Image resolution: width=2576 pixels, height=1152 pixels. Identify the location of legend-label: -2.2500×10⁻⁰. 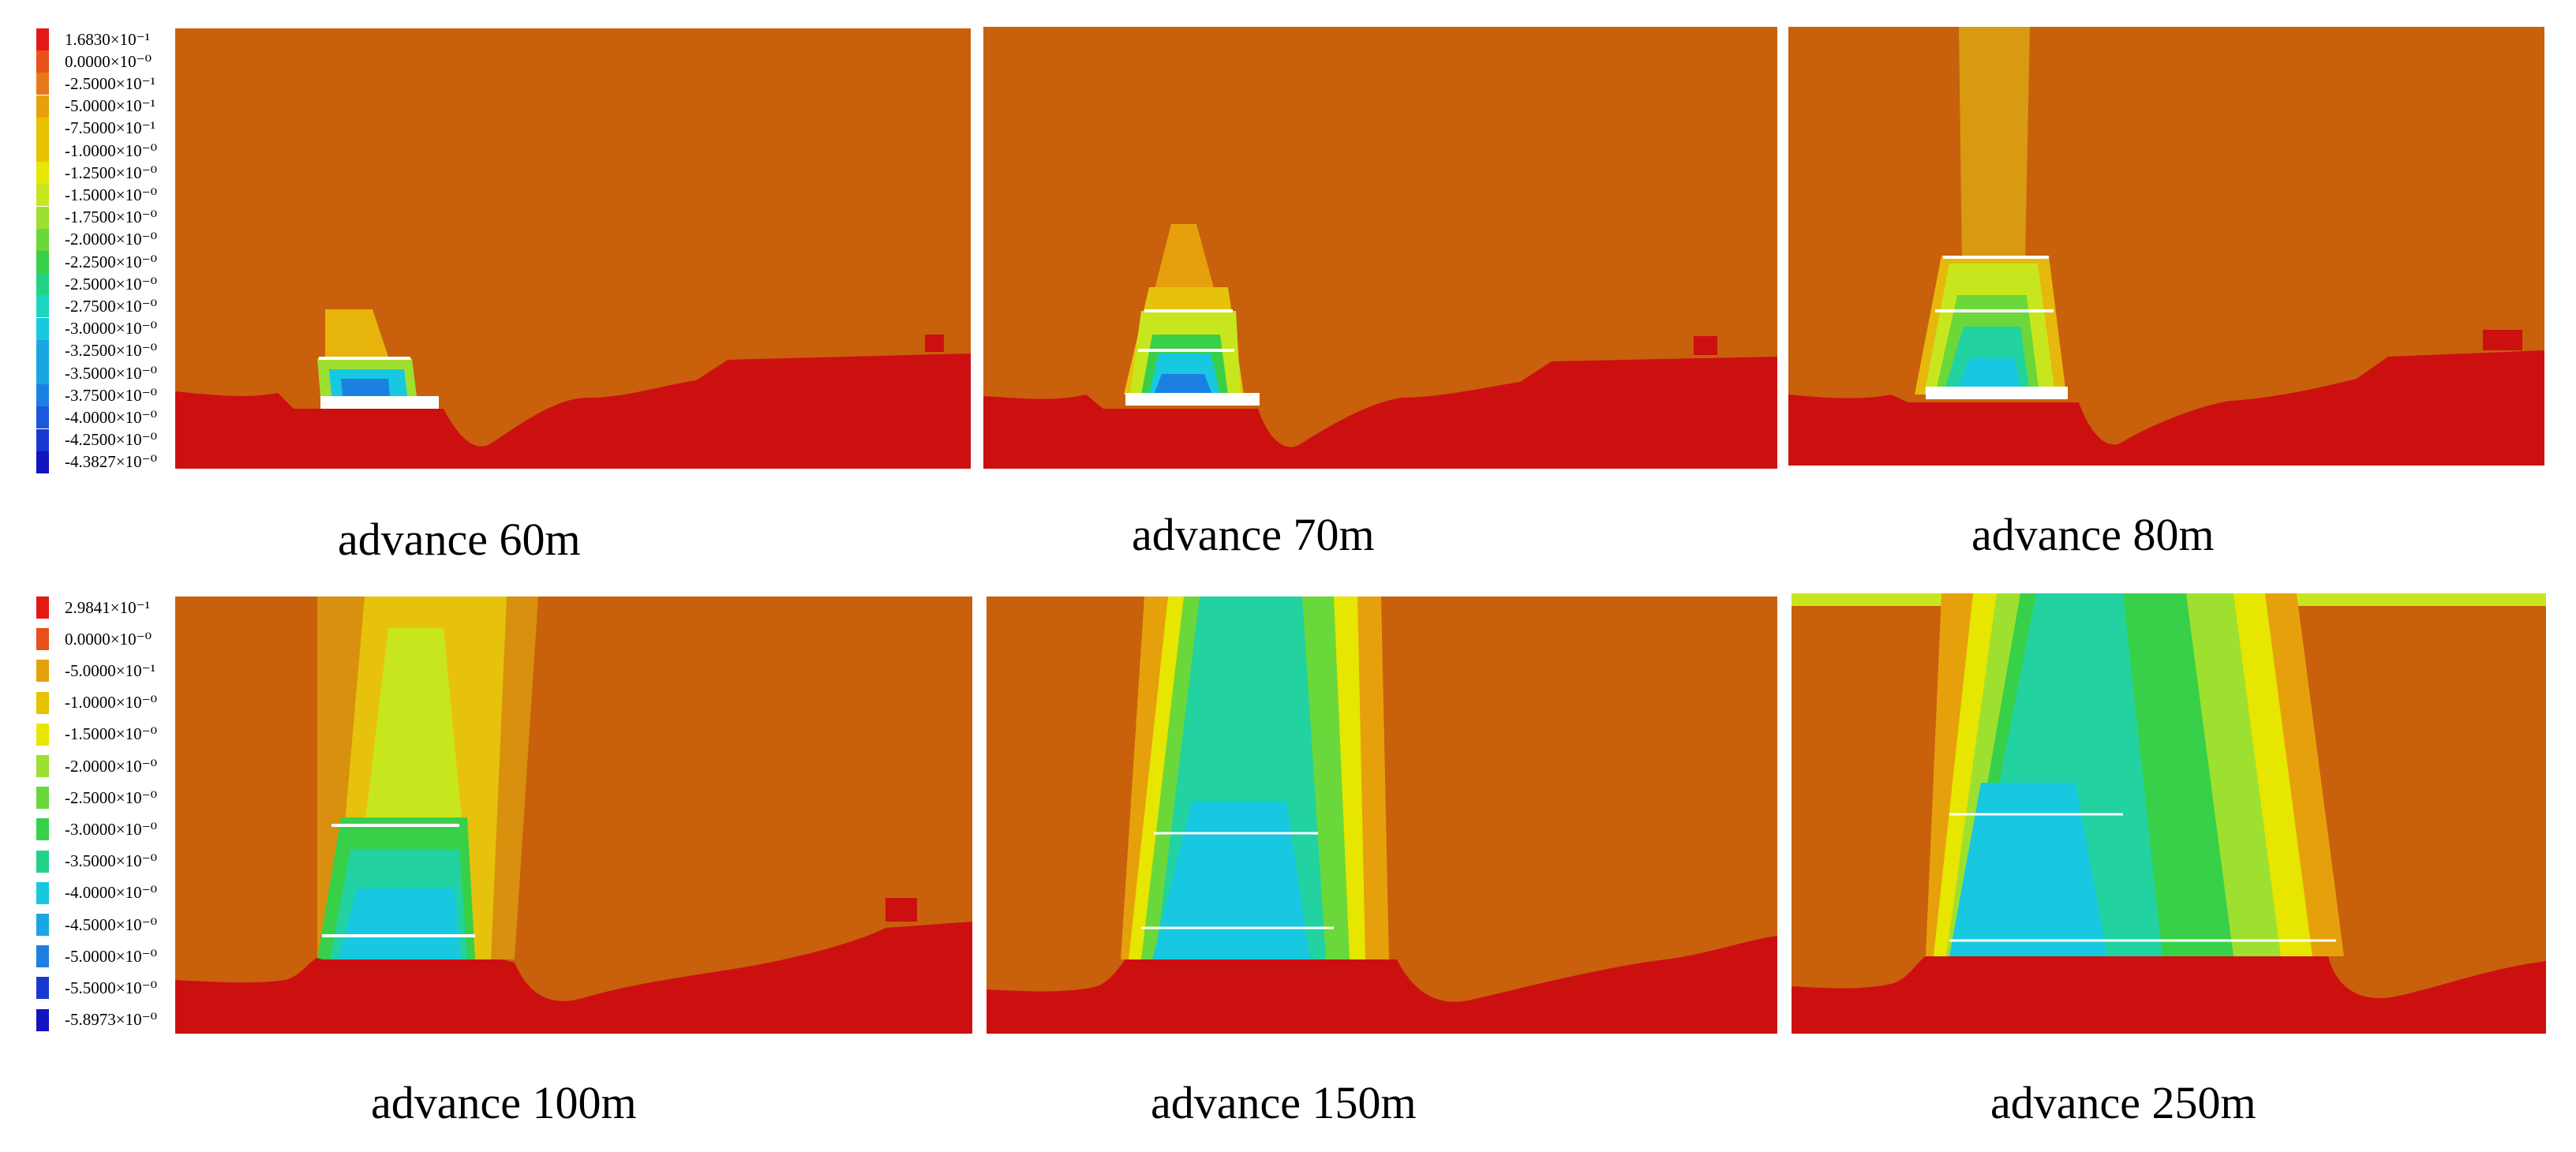
(111, 261).